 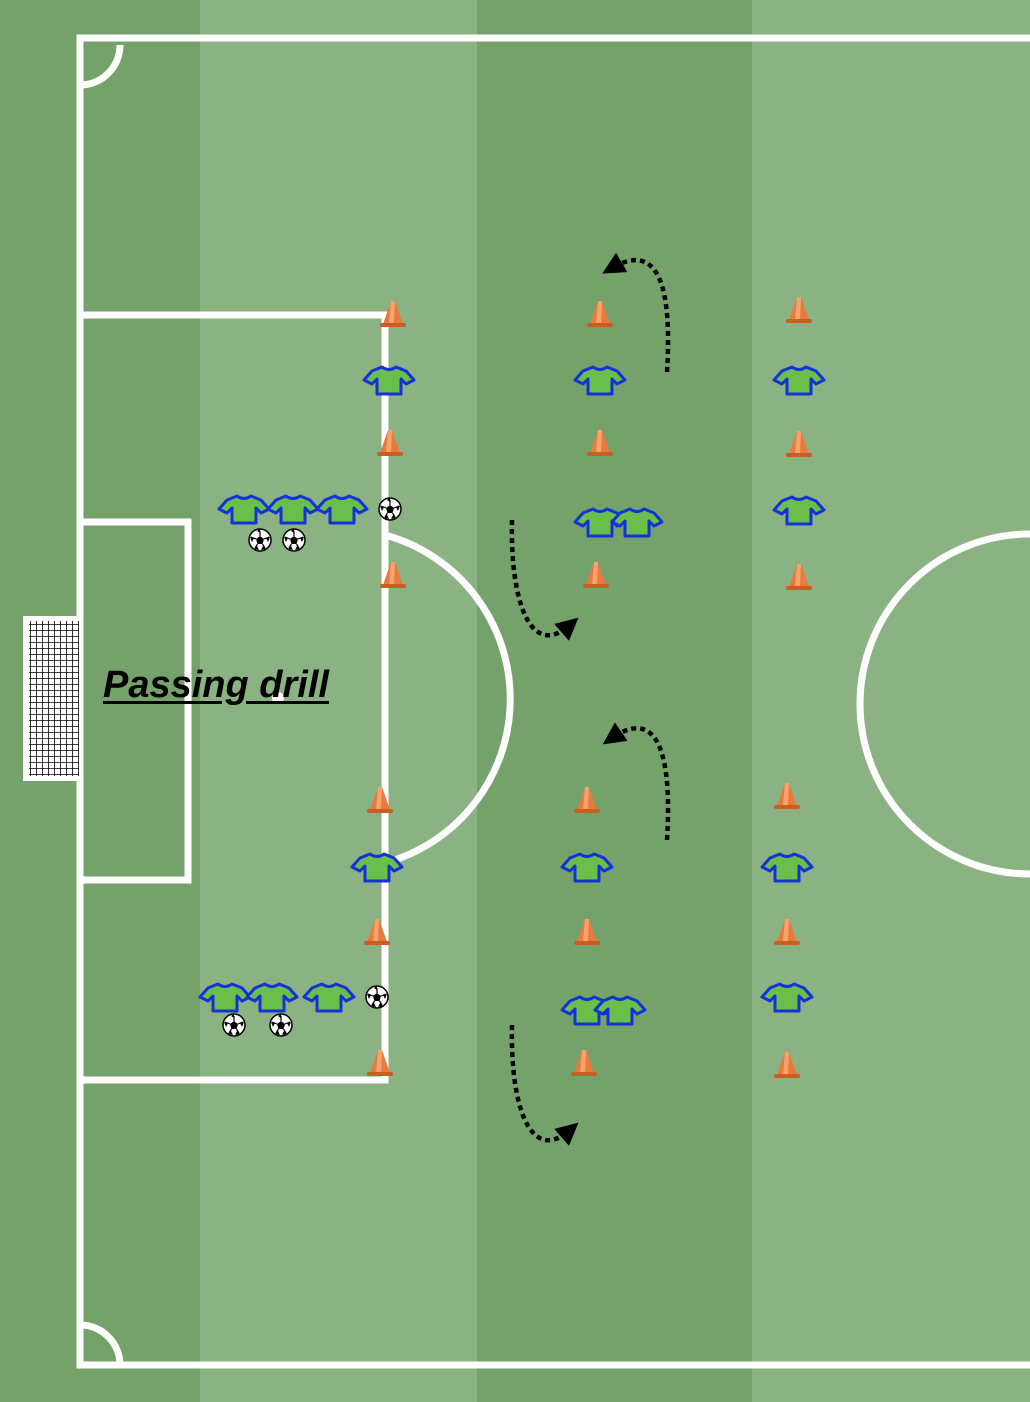 What do you see at coordinates (943, 704) in the screenshot?
I see `center-circle` at bounding box center [943, 704].